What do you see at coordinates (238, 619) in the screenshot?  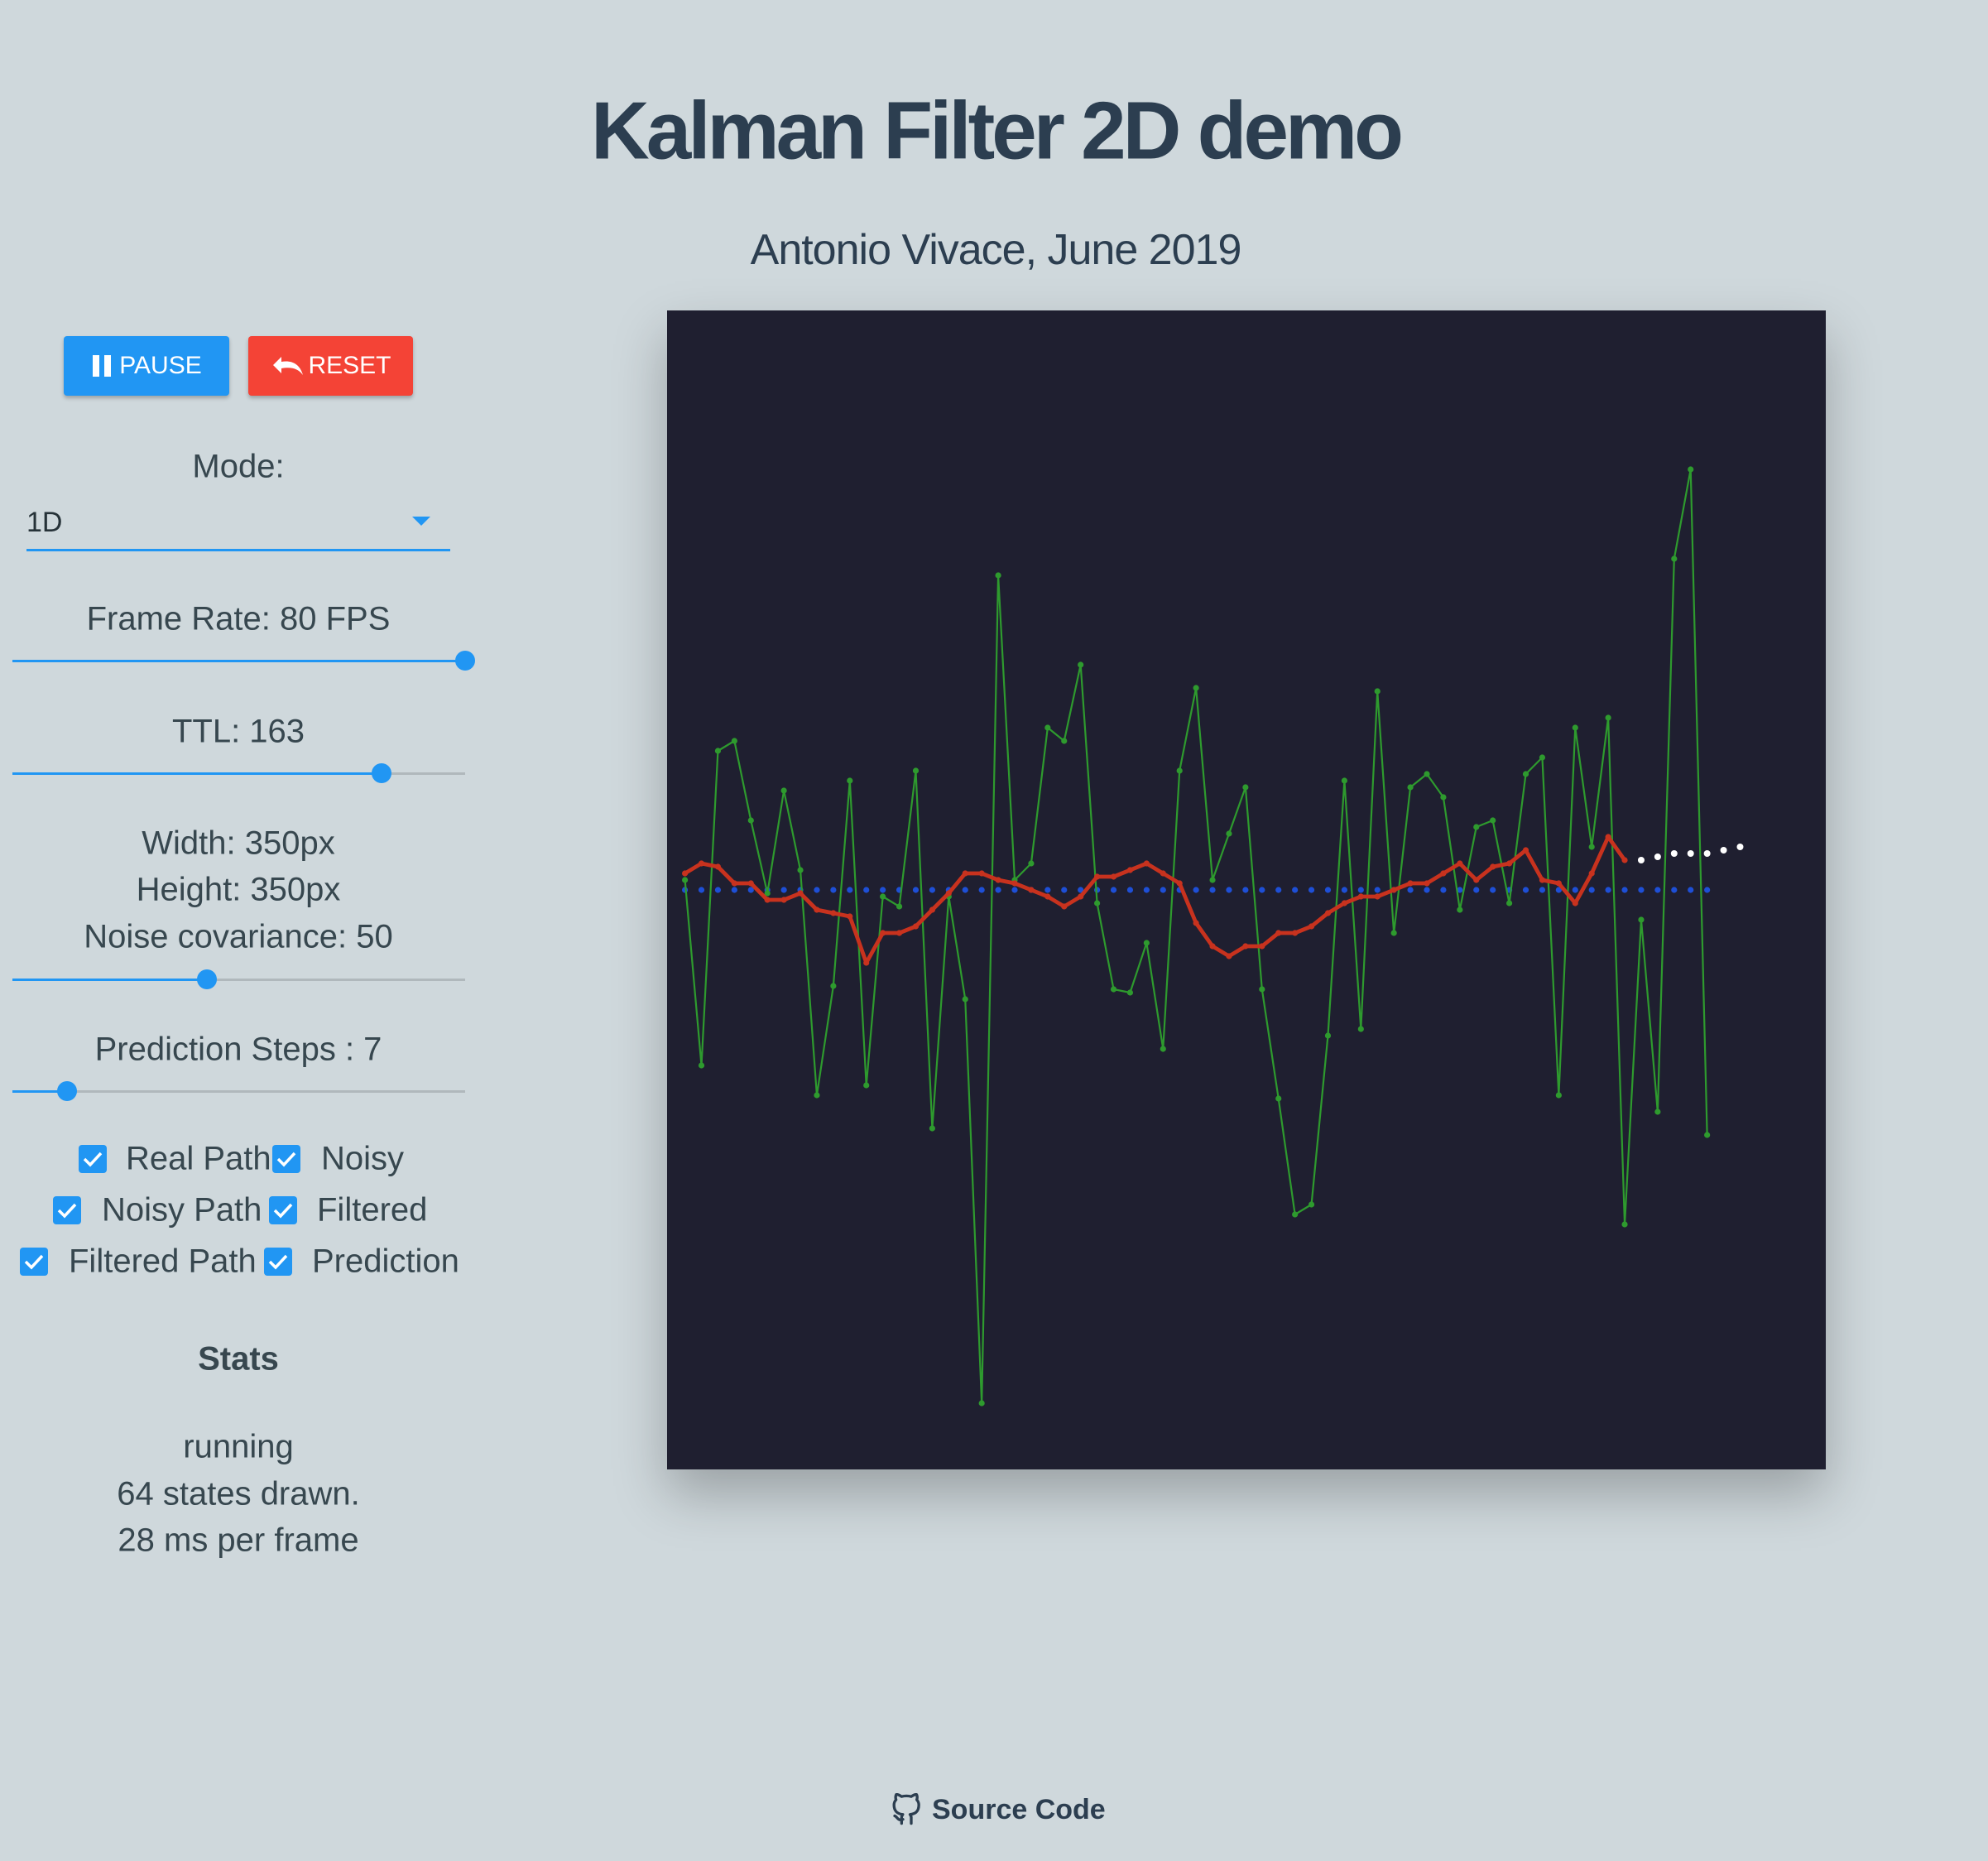 I see `frame-rate-label: Frame Rate: 80 FPS` at bounding box center [238, 619].